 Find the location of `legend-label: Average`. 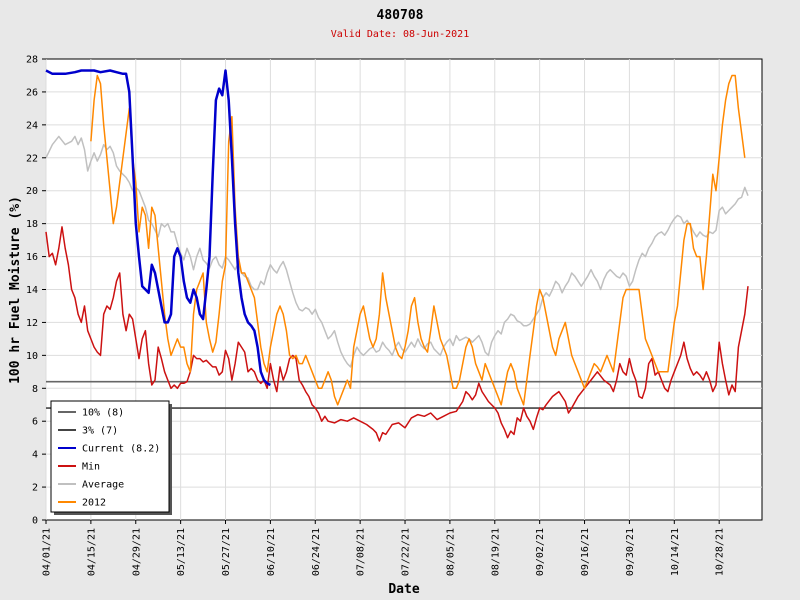

legend-label: Average is located at coordinates (103, 485).